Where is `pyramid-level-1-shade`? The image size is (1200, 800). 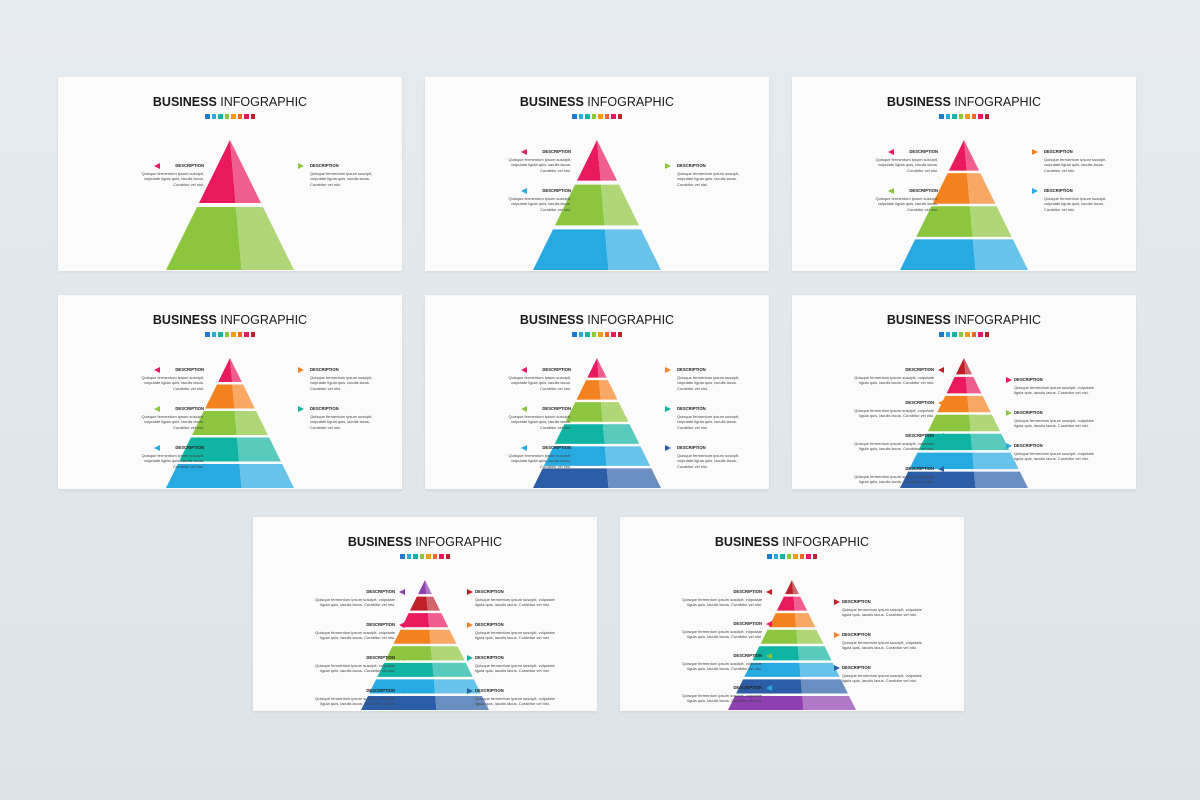
pyramid-level-1-shade is located at coordinates (607, 160).